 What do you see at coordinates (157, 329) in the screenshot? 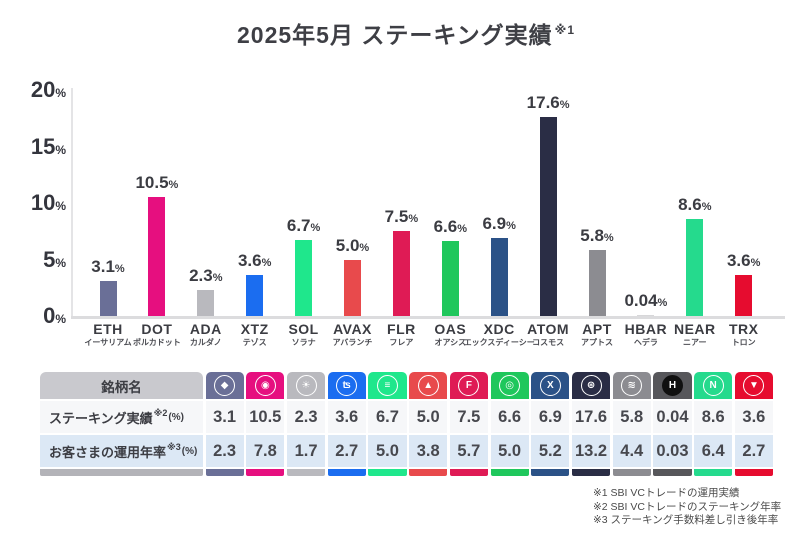
I see `bar-category-label: DOT` at bounding box center [157, 329].